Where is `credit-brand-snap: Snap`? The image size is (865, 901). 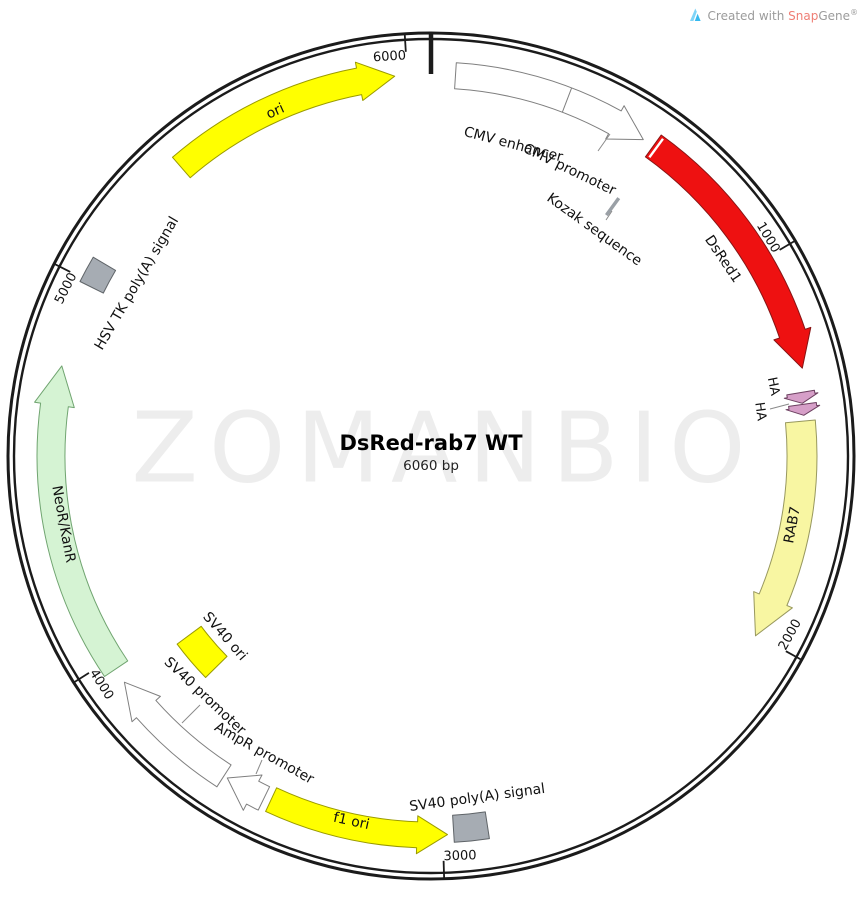 credit-brand-snap: Snap is located at coordinates (803, 15).